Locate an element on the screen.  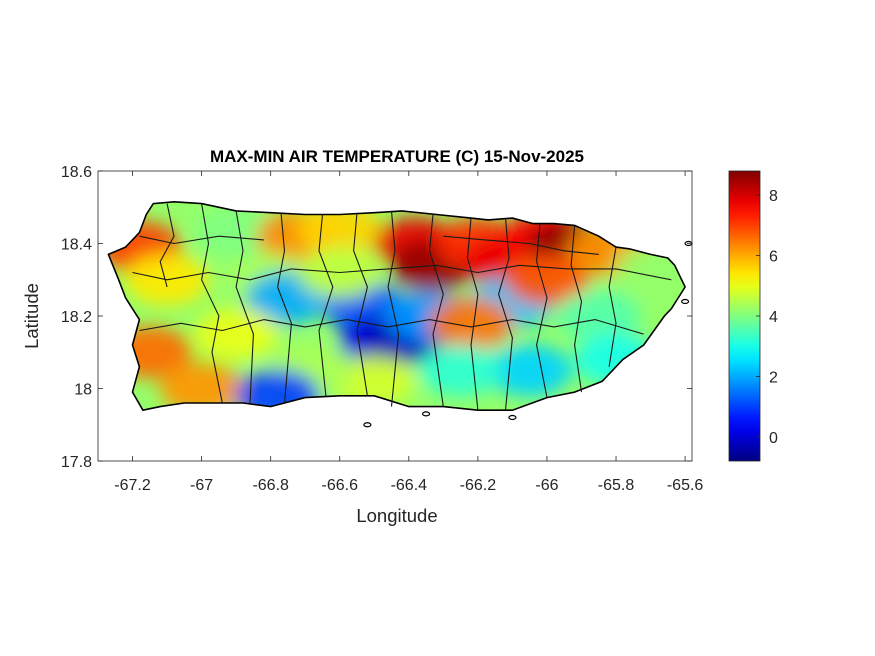
y-tick-label: 18.2 is located at coordinates (76, 317).